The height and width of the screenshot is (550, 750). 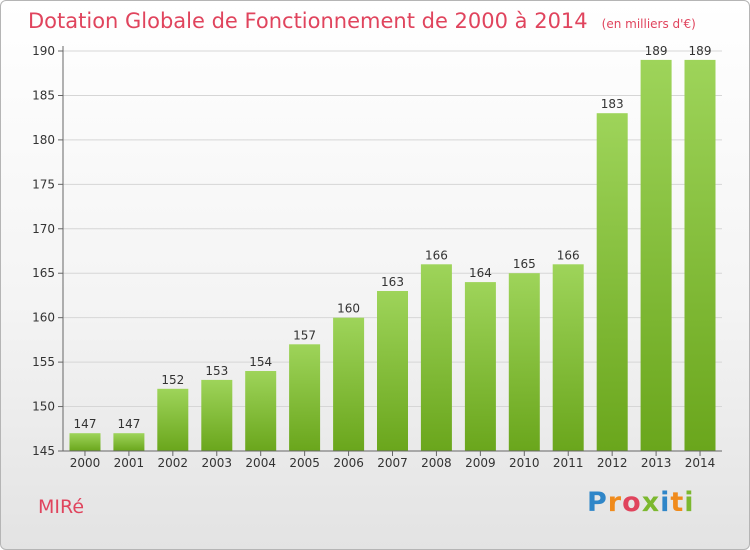 What do you see at coordinates (173, 463) in the screenshot?
I see `x-tick-label-2002: 2002` at bounding box center [173, 463].